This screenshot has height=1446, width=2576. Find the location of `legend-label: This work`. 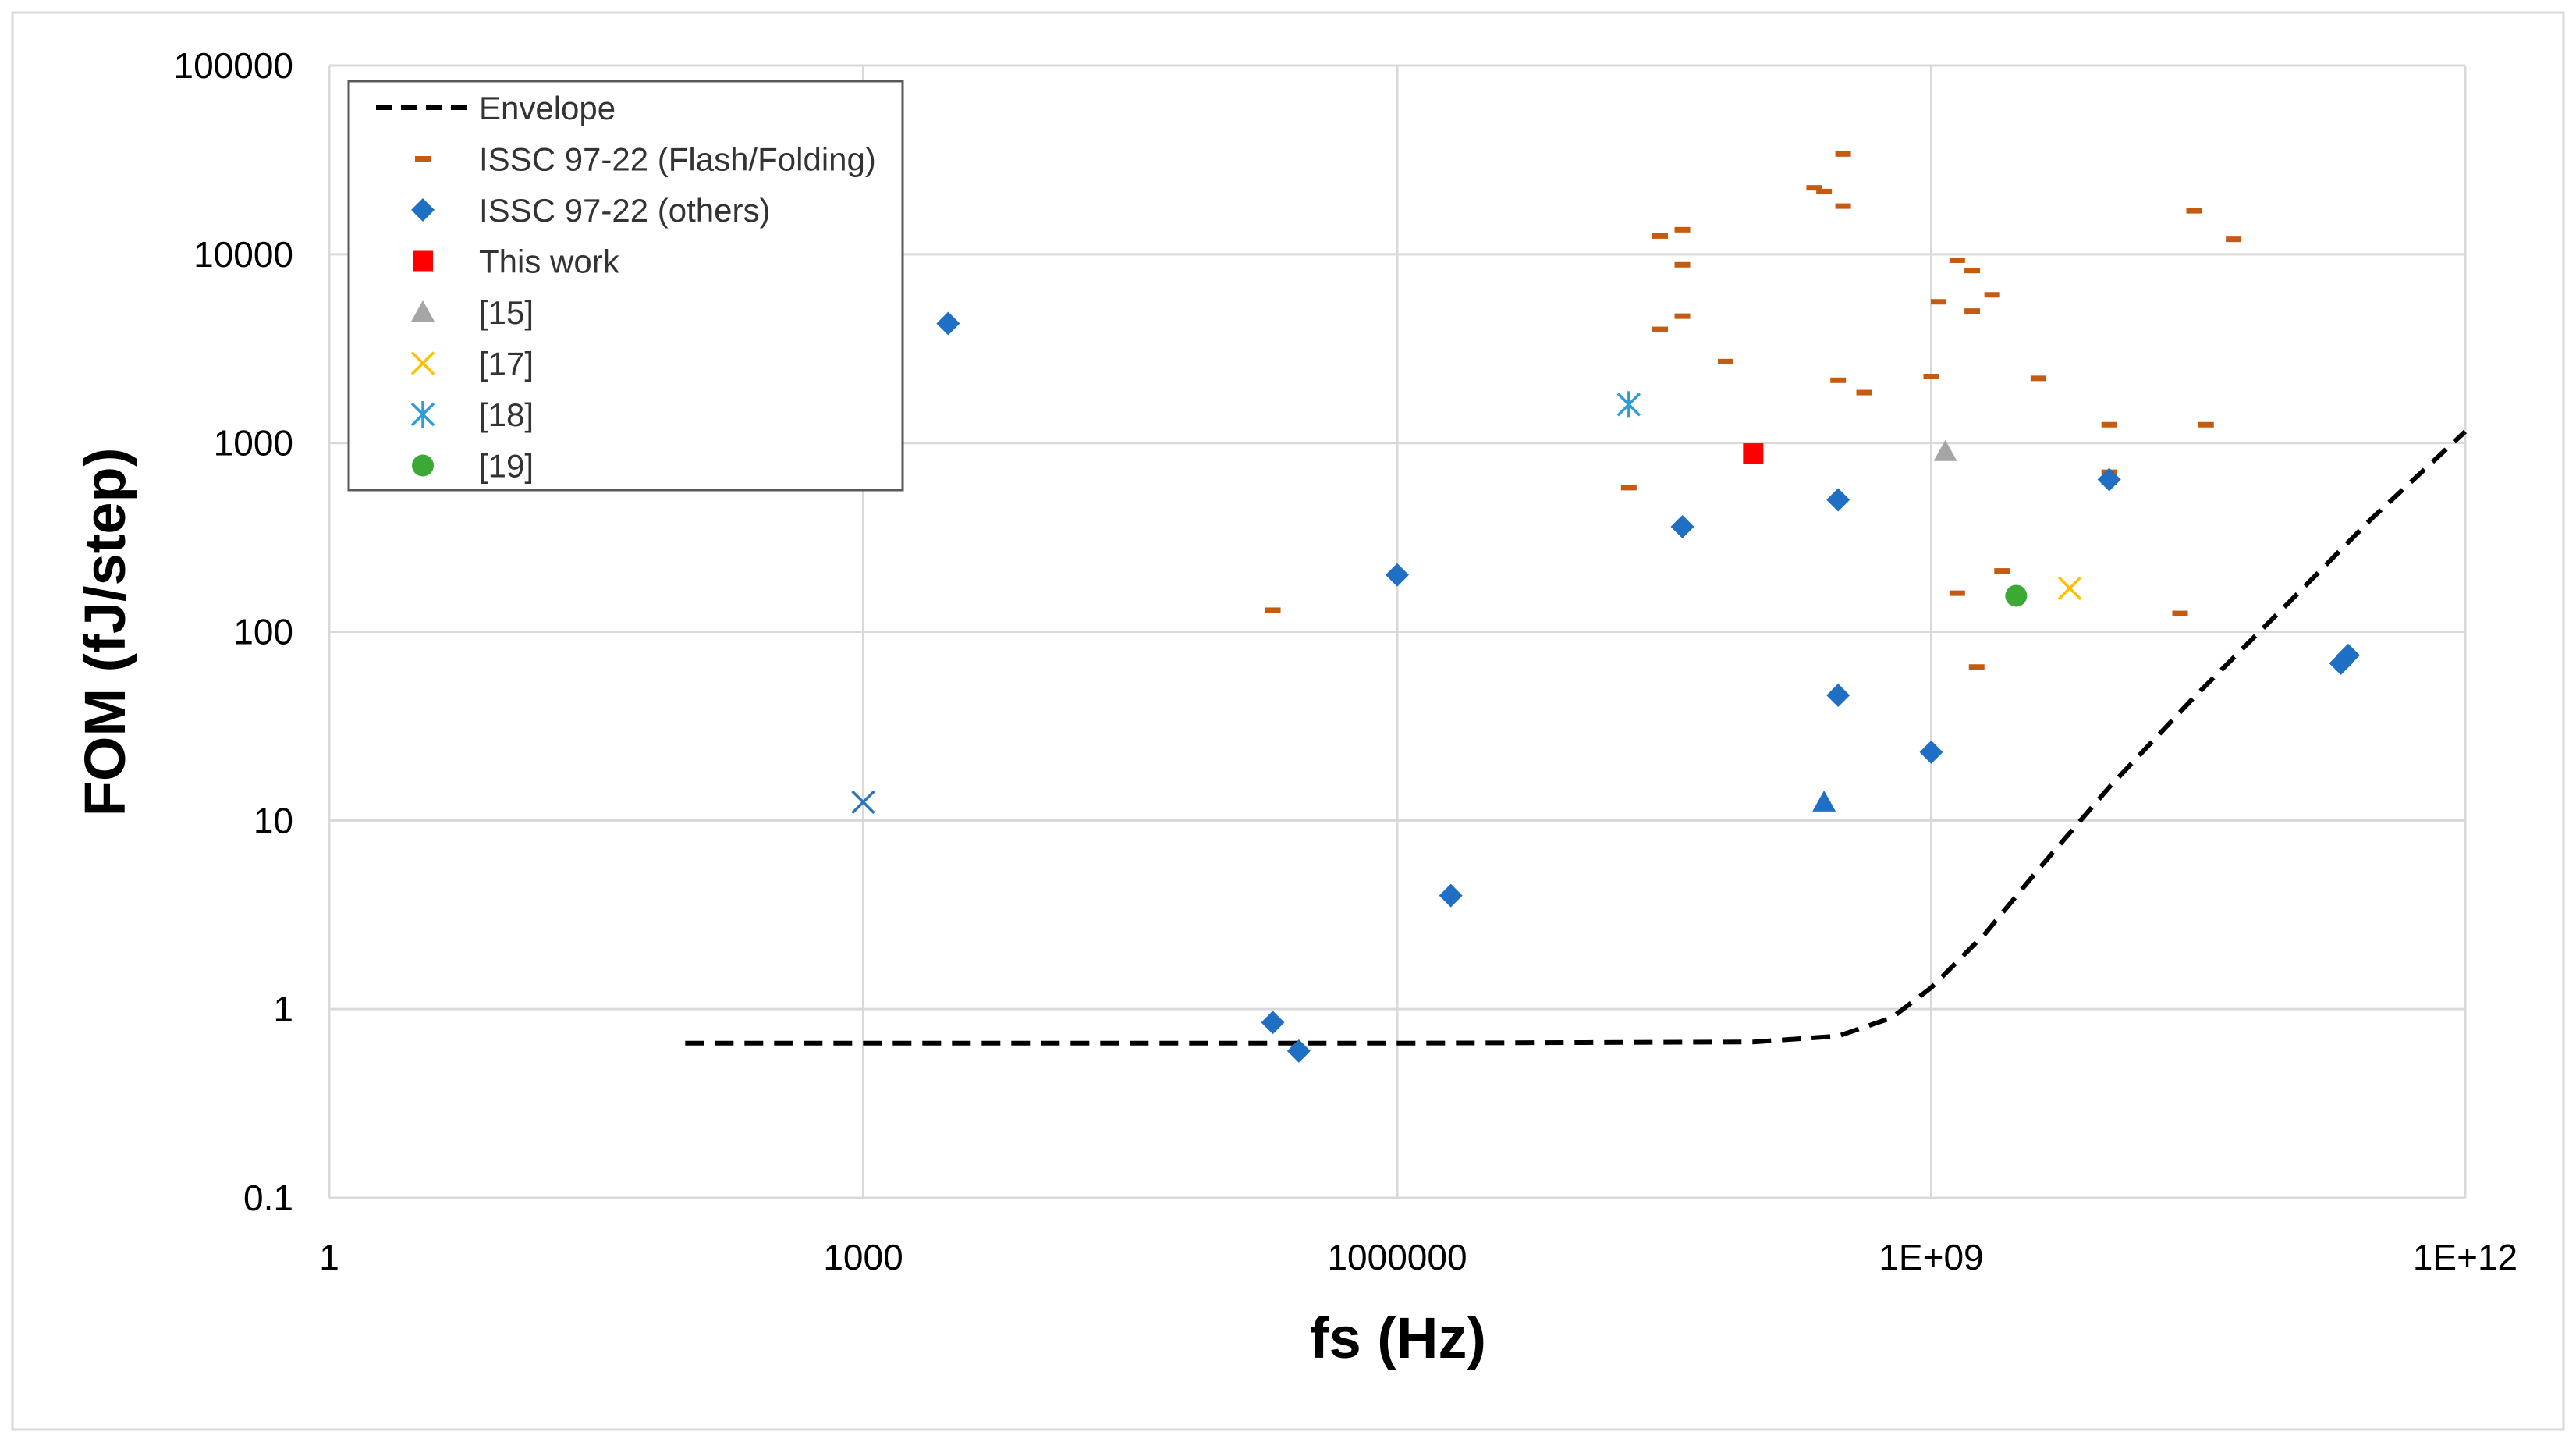

legend-label: This work is located at coordinates (549, 261).